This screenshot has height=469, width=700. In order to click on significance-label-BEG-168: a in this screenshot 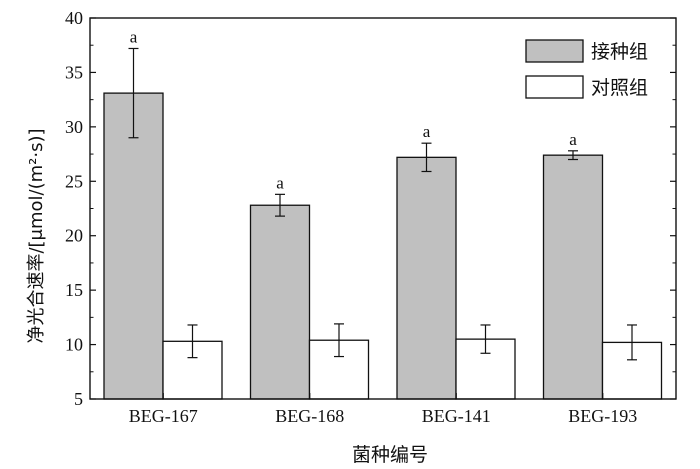, I will do `click(280, 182)`.